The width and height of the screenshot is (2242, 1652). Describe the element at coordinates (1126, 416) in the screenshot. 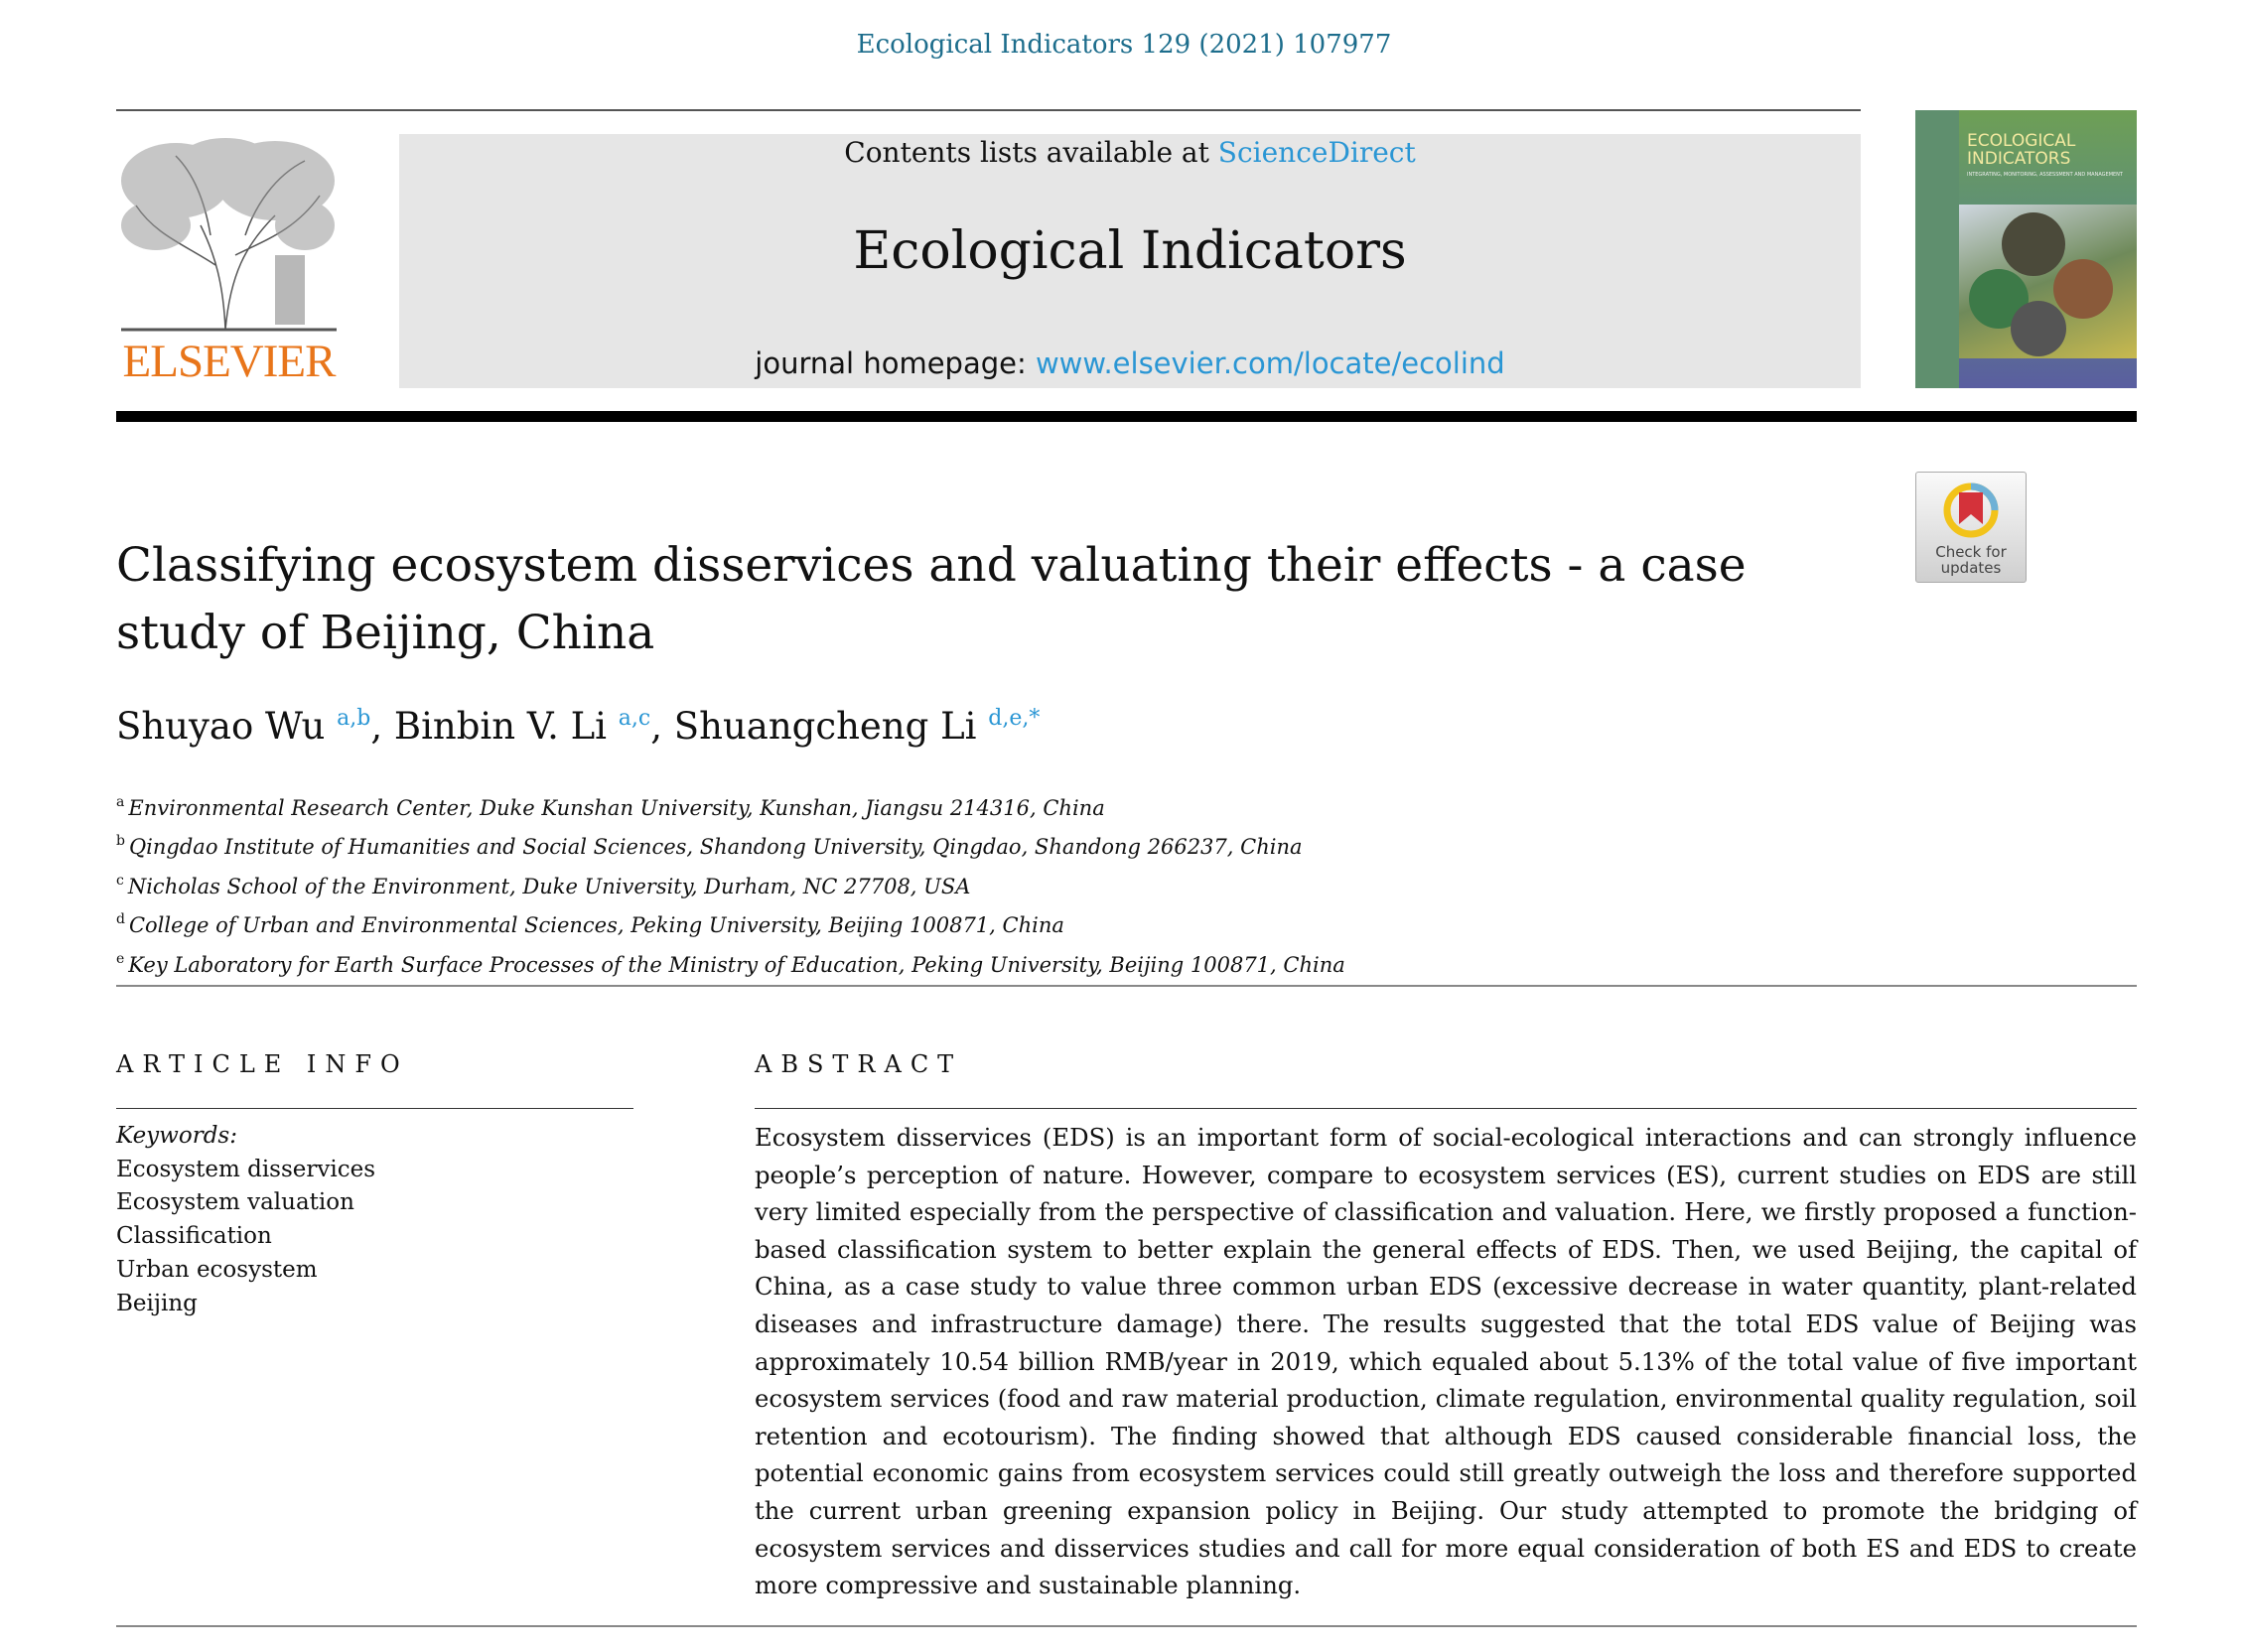

I see `header-thick-rule` at that location.